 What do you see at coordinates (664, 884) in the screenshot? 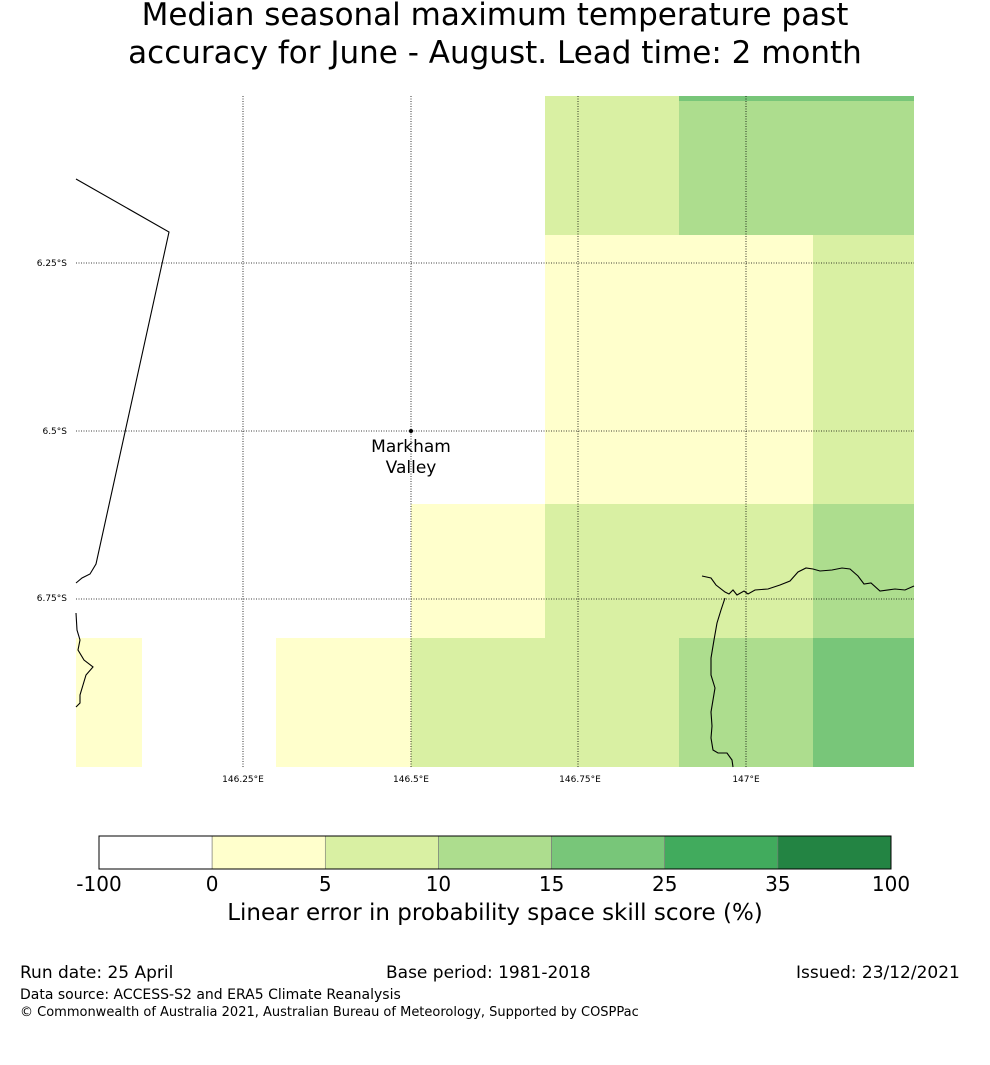
I see `colorbar-tick-label: 25` at bounding box center [664, 884].